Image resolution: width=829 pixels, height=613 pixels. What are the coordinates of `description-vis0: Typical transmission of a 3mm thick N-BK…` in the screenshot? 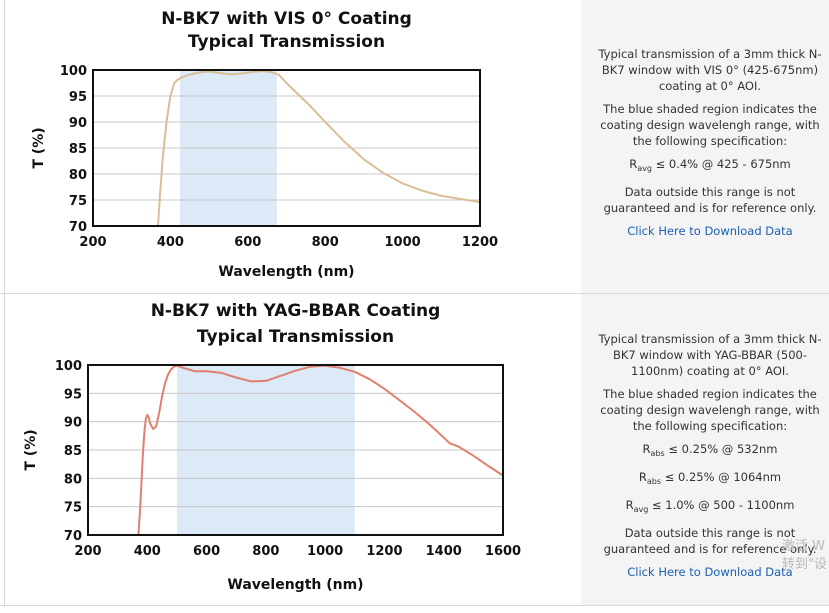 It's located at (710, 146).